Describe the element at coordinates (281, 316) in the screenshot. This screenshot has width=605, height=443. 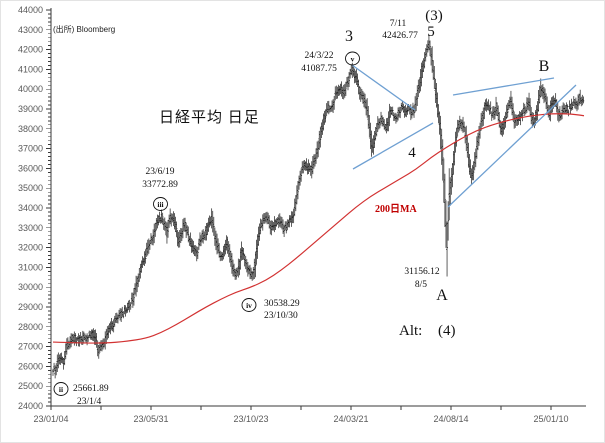
I see `oct2023-low-date: 23/10/30` at that location.